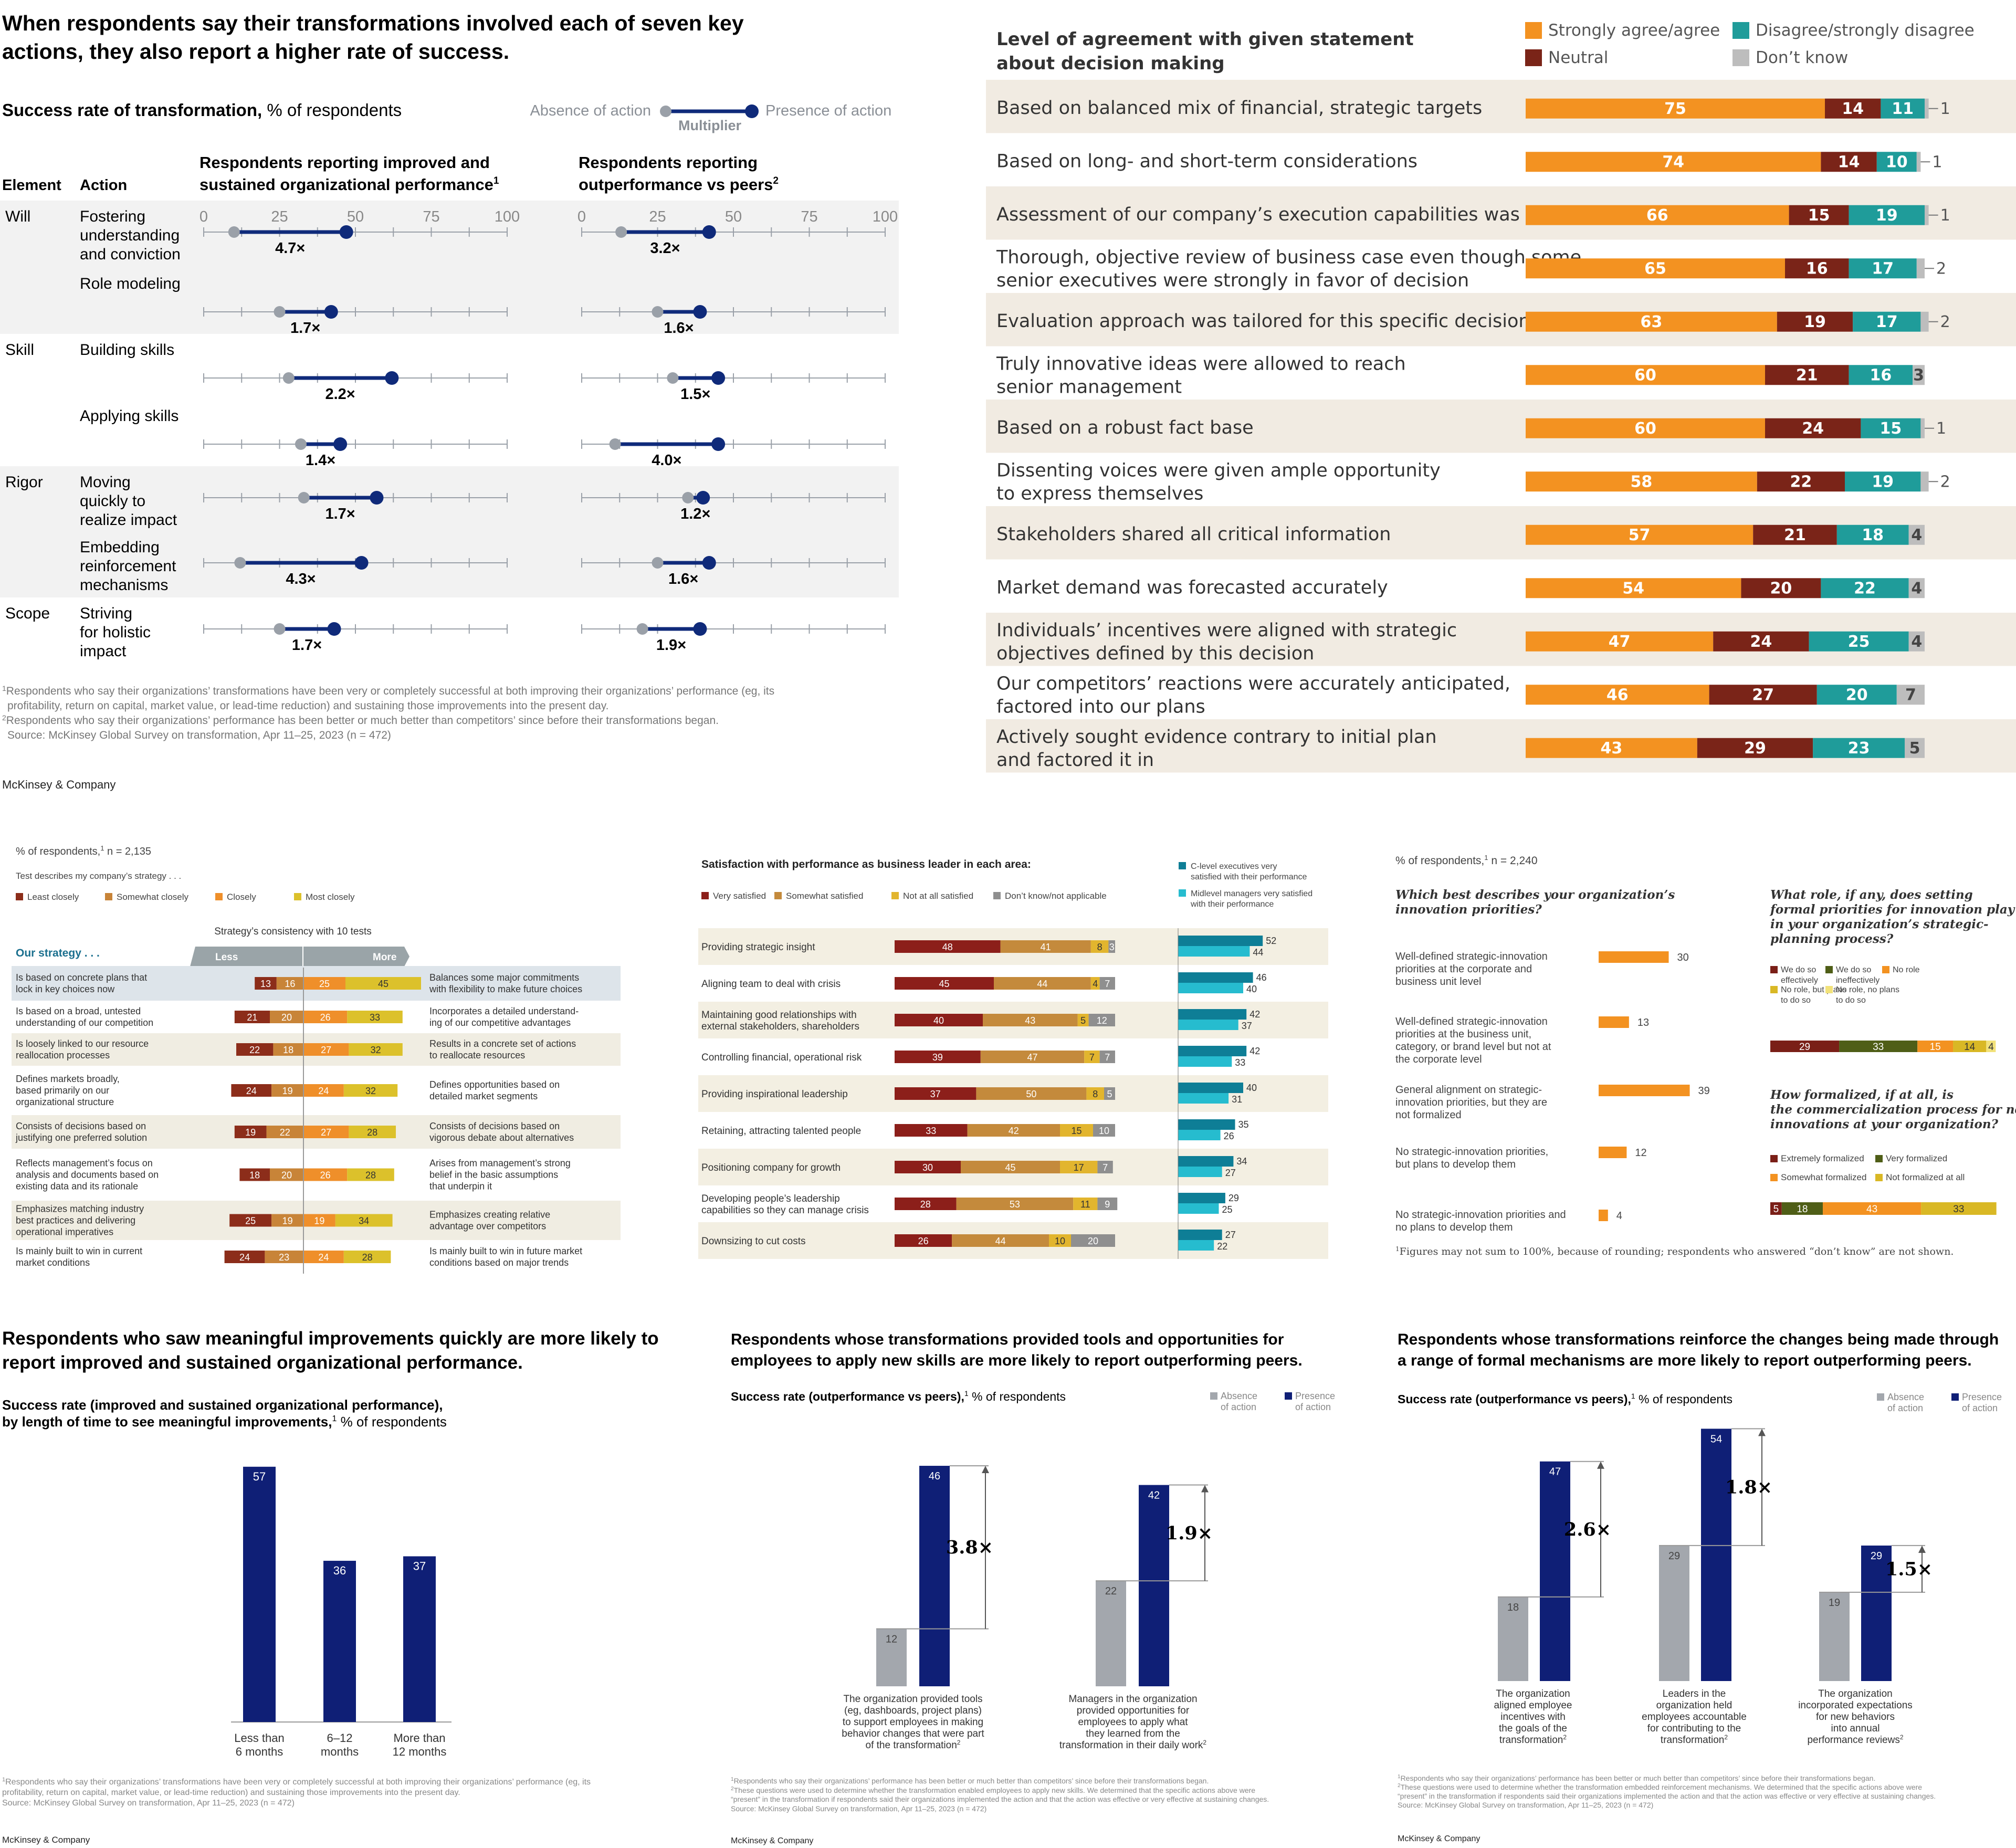  Describe the element at coordinates (1883, 268) in the screenshot. I see `segment-value: 17` at that location.